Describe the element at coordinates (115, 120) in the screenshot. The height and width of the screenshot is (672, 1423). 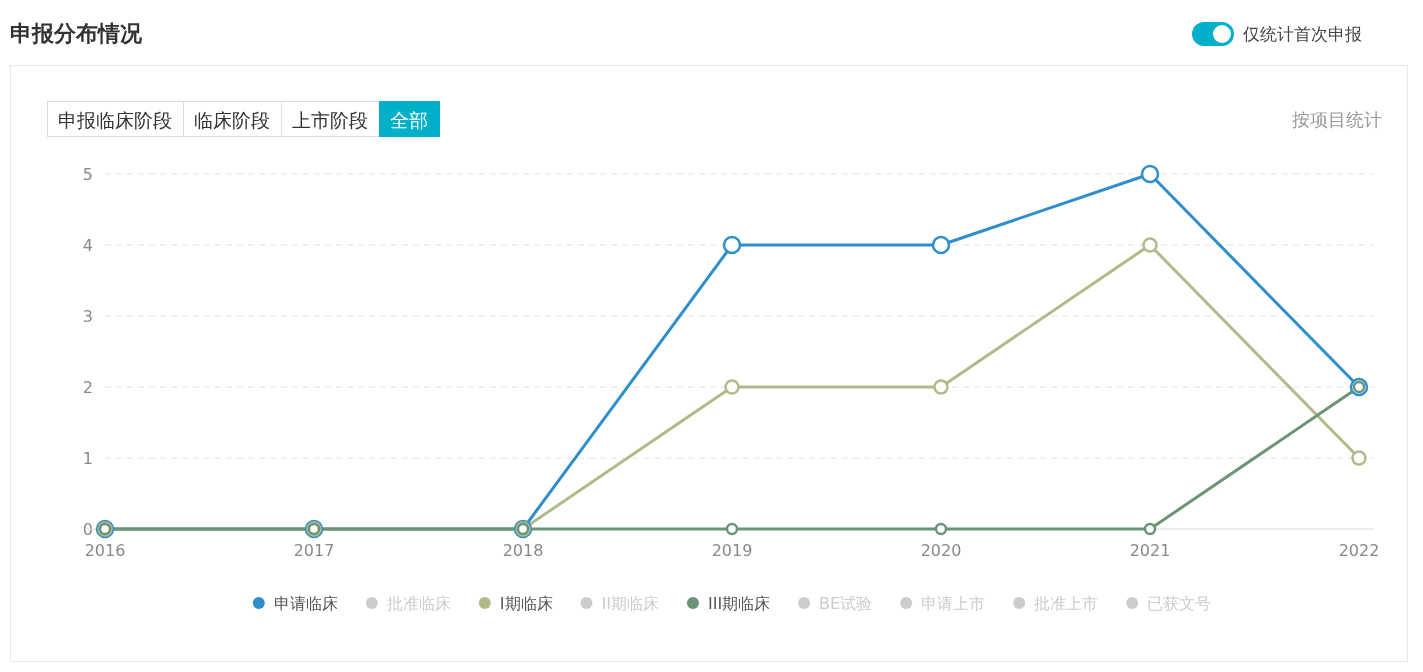
I see `text: 申报临床阶段` at that location.